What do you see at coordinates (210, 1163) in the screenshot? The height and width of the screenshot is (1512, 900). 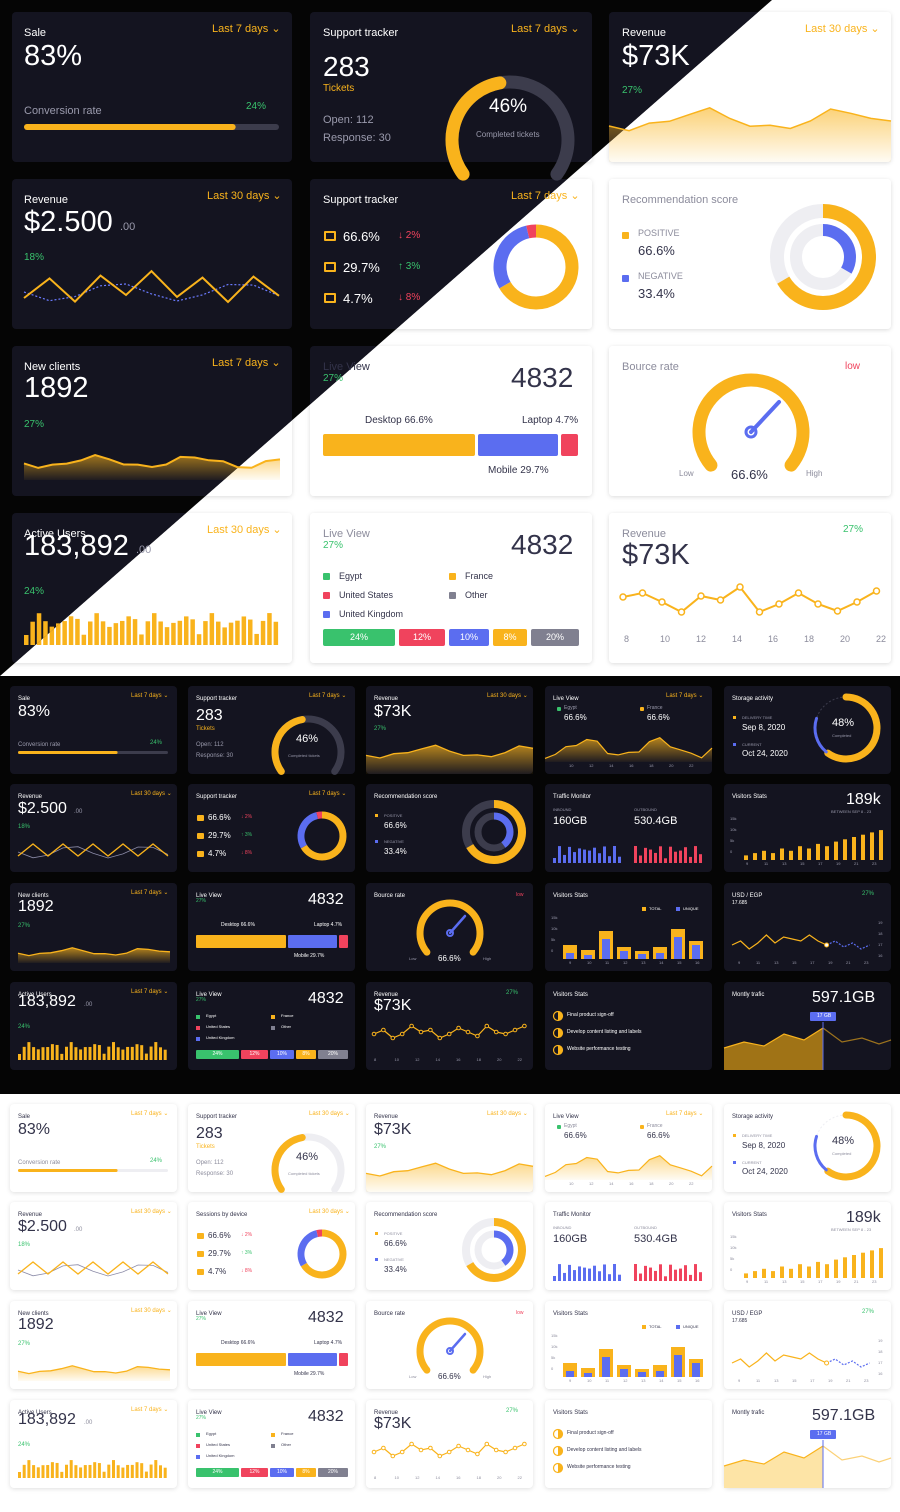 I see `open-count: Open: 112` at bounding box center [210, 1163].